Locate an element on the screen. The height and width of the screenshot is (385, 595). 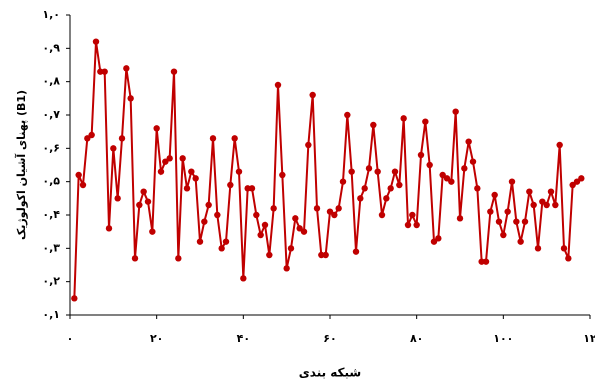
y-tick-label: ۰,۷ is located at coordinates (51, 114).